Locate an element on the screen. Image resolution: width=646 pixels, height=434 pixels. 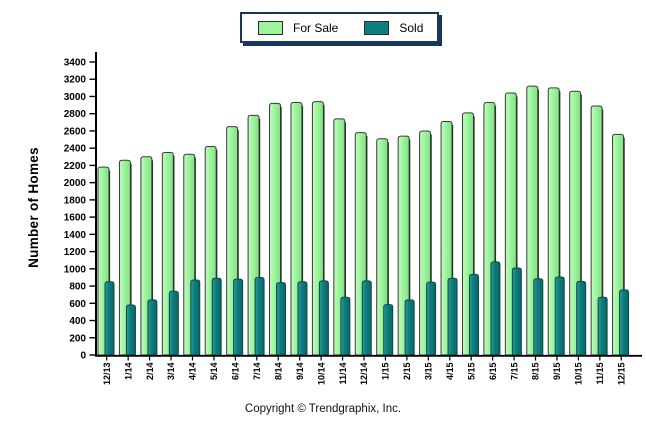
x-tick-label: 12/13 is located at coordinates (107, 374).